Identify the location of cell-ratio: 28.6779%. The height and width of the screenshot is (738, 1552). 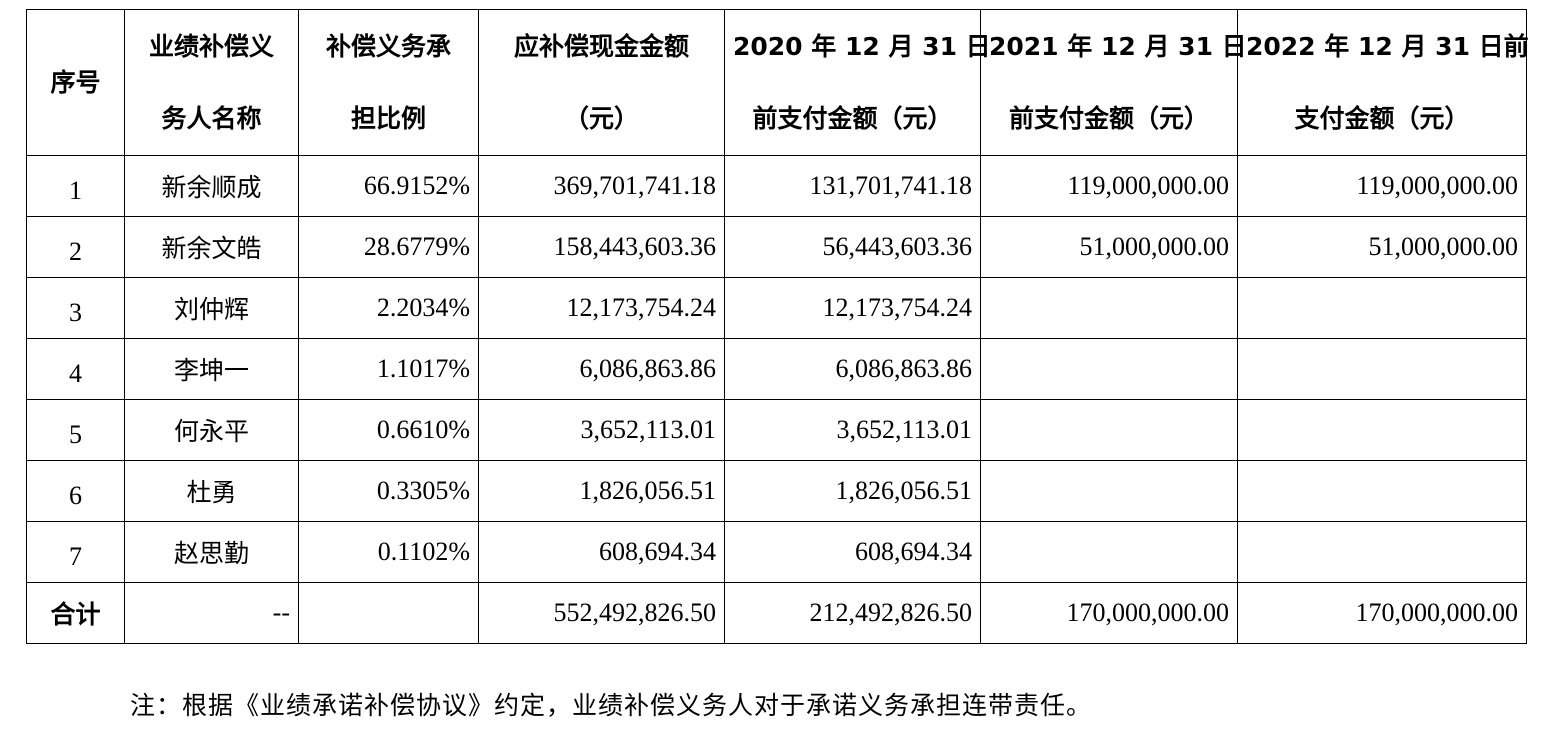
(388, 247).